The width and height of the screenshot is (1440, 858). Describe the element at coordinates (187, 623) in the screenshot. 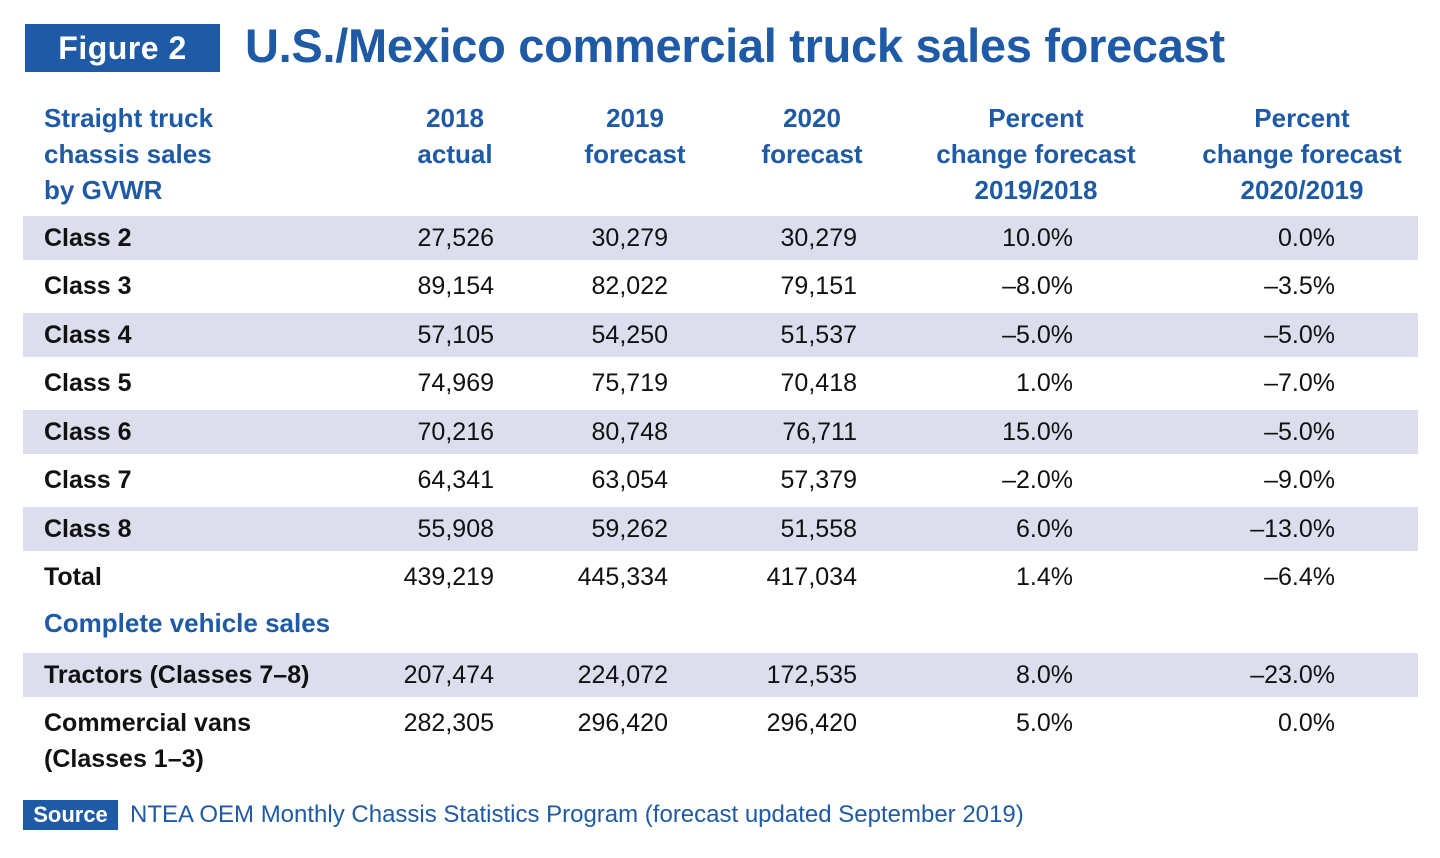

I see `section-heading: Complete vehicle sales` at that location.